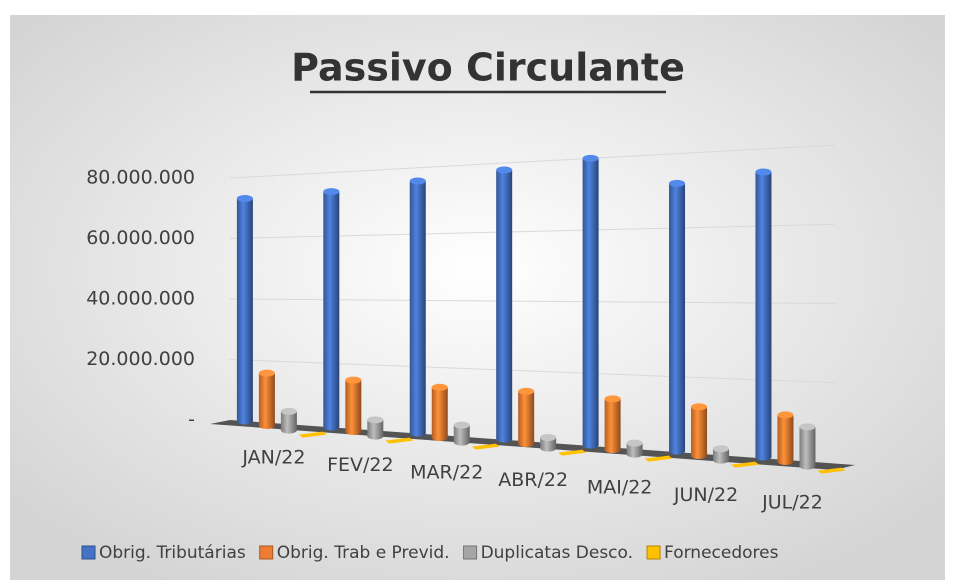  Describe the element at coordinates (140, 299) in the screenshot. I see `y-tick-label: 40.000.000` at that location.